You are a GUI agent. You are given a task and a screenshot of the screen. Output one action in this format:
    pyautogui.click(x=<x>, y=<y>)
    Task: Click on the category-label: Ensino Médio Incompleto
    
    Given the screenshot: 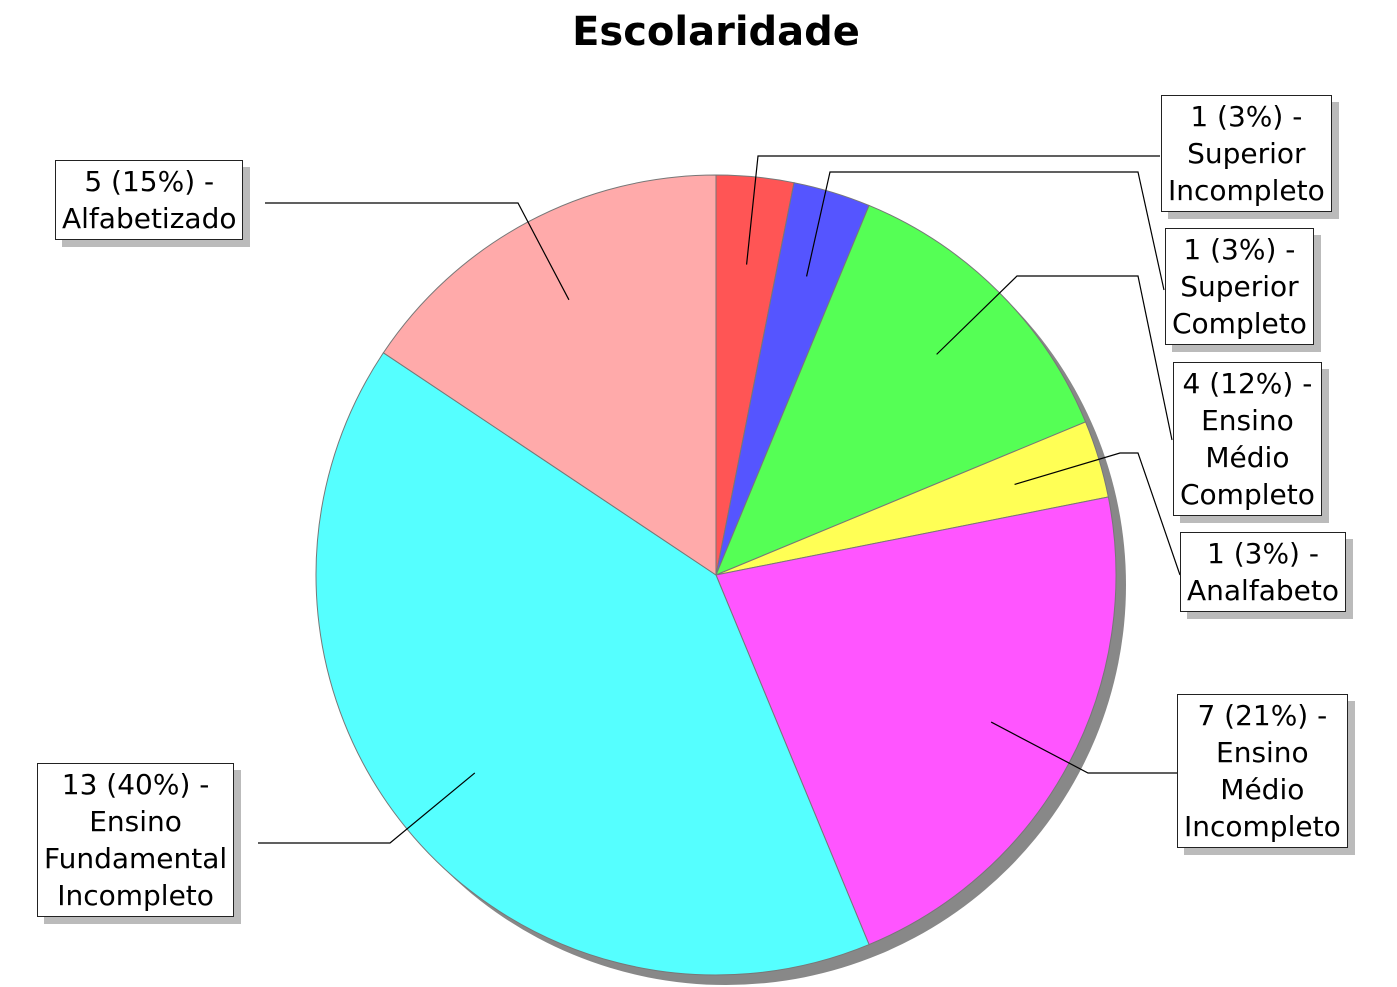 What is the action you would take?
    pyautogui.click(x=1262, y=789)
    